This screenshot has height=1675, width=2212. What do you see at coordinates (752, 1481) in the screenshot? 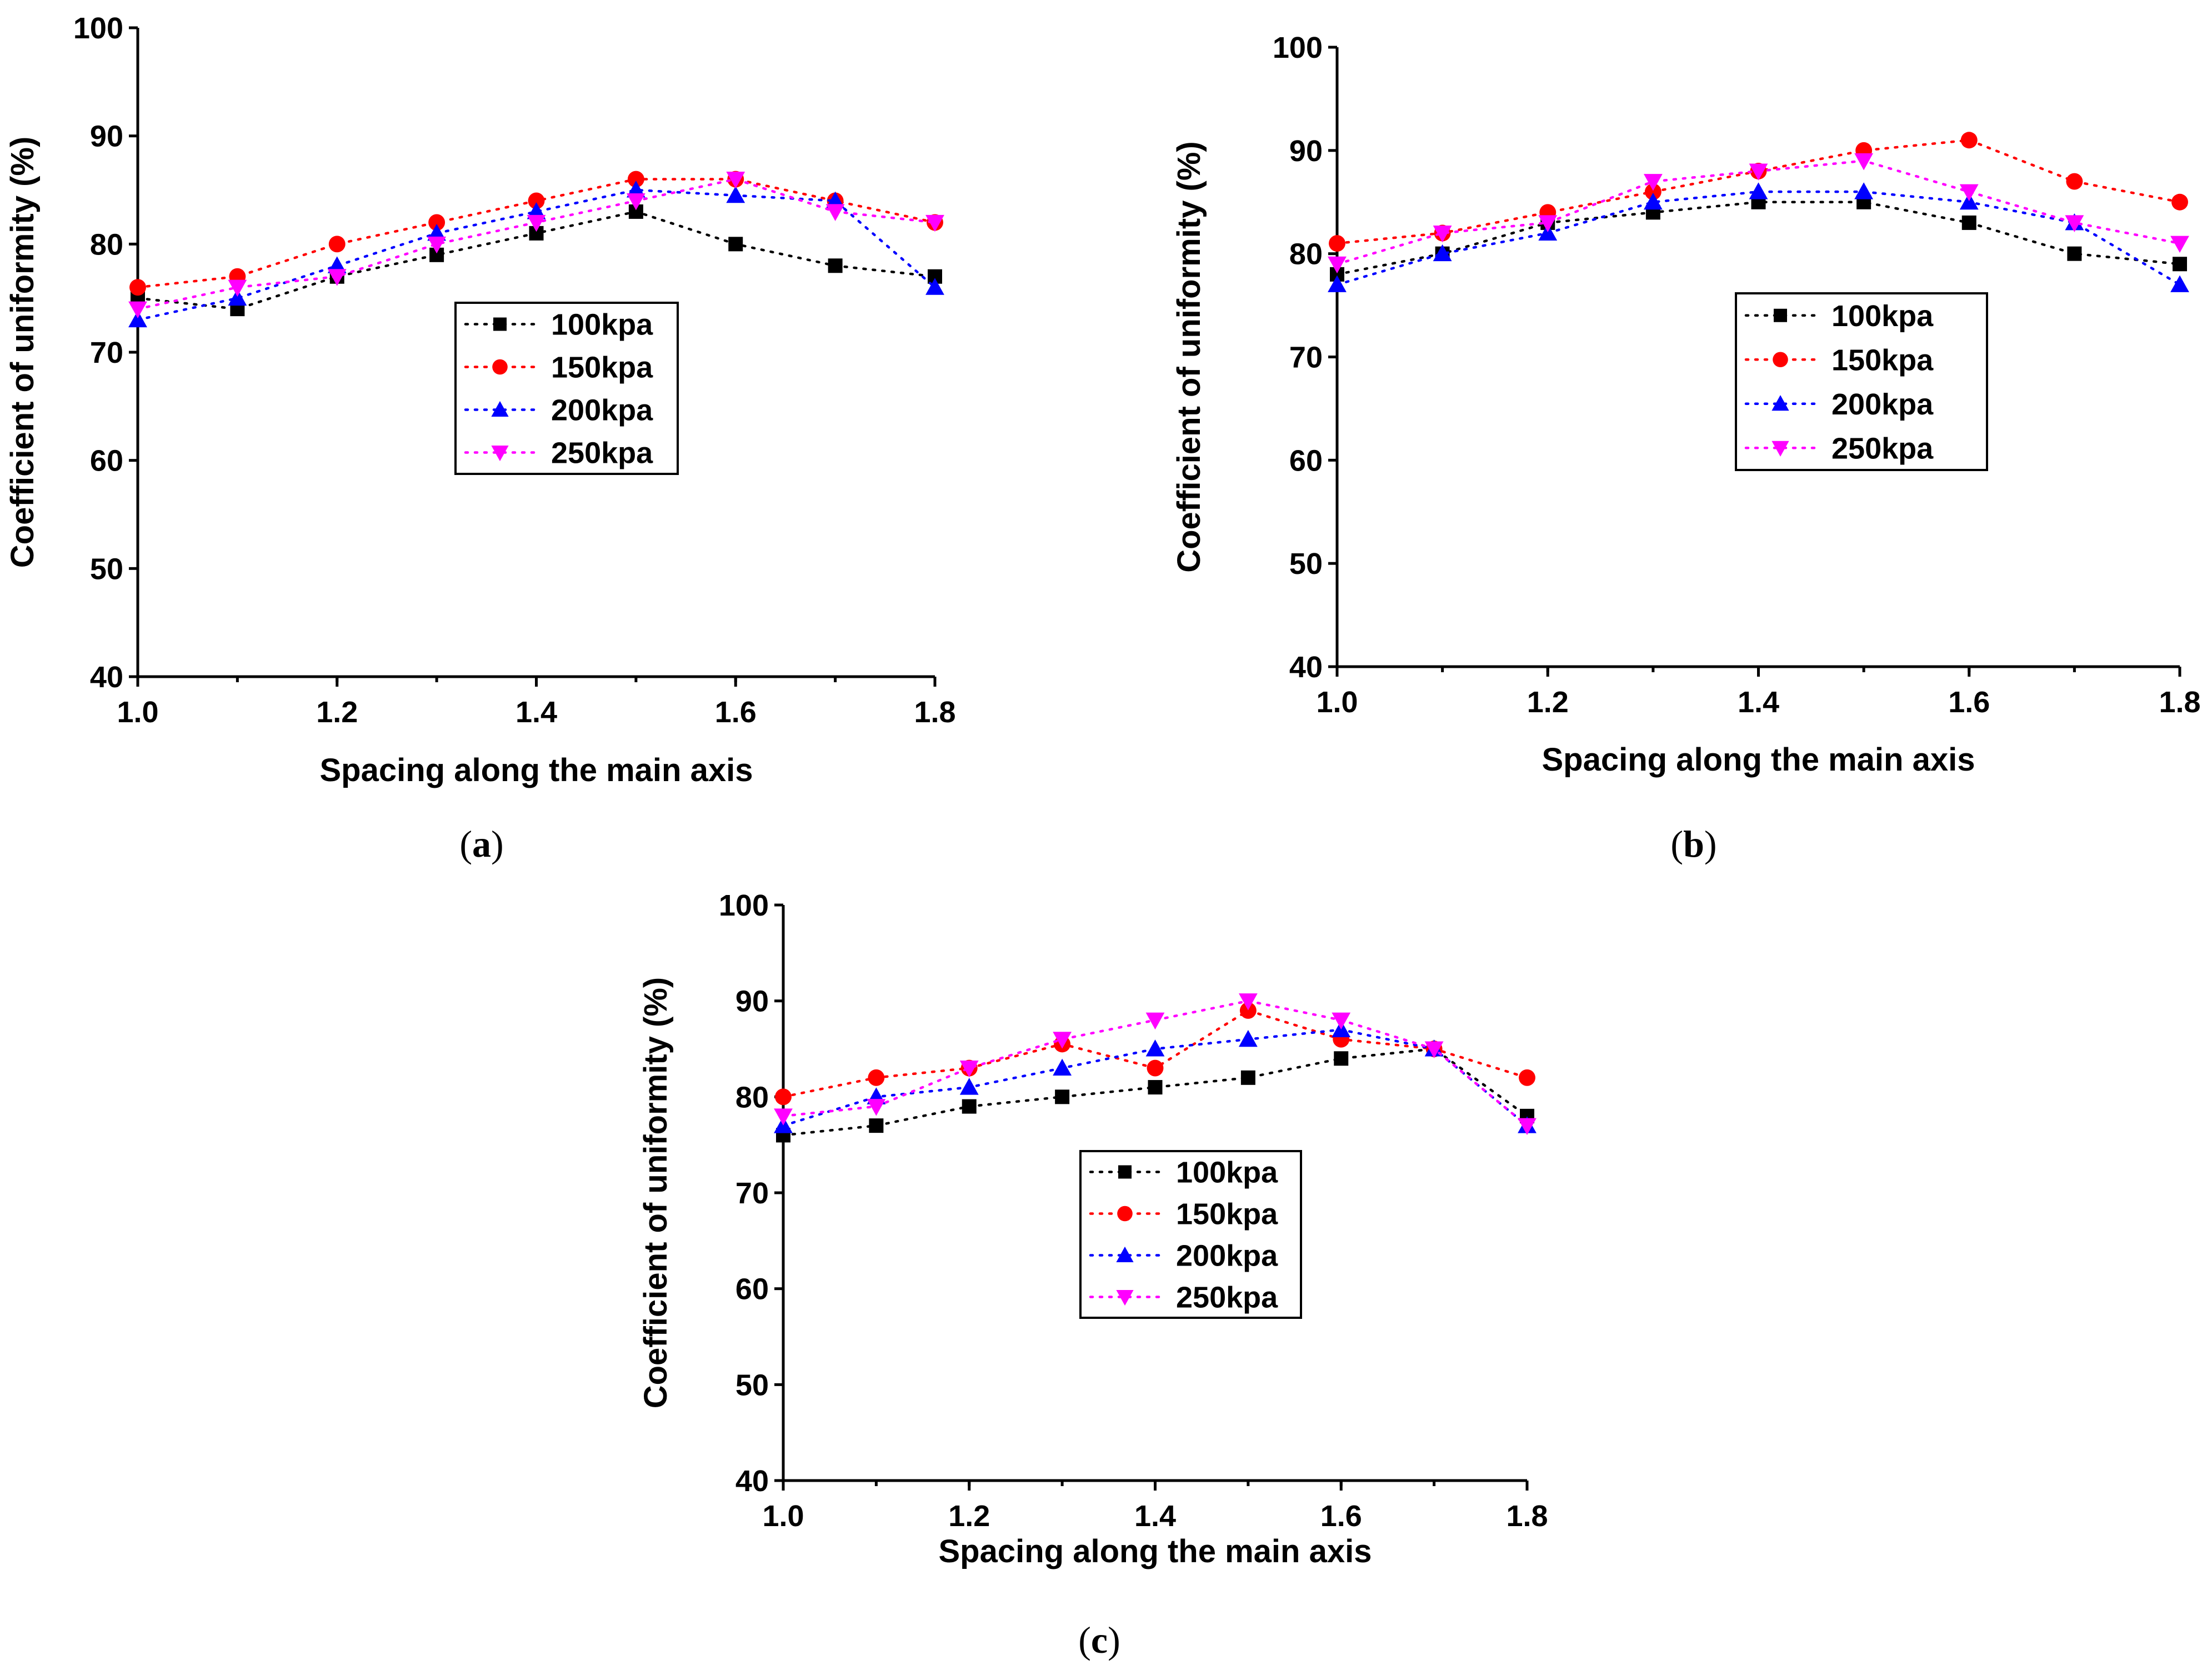
I see `y-tick-label: 40` at bounding box center [752, 1481].